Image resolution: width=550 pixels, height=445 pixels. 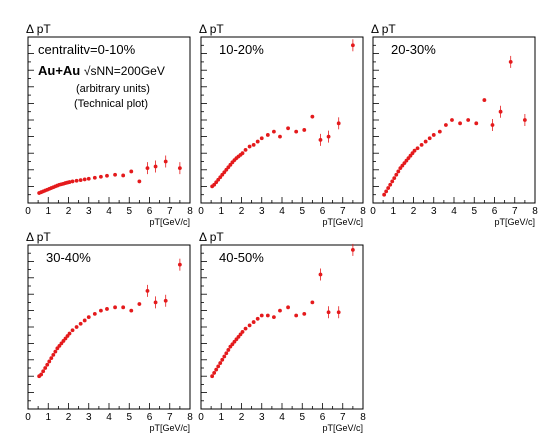 I want to click on panel-5: 0 1 2 3 4 5 6 7 8 Δ pT pT[GeV/c] 40-50%, so click(x=282, y=331).